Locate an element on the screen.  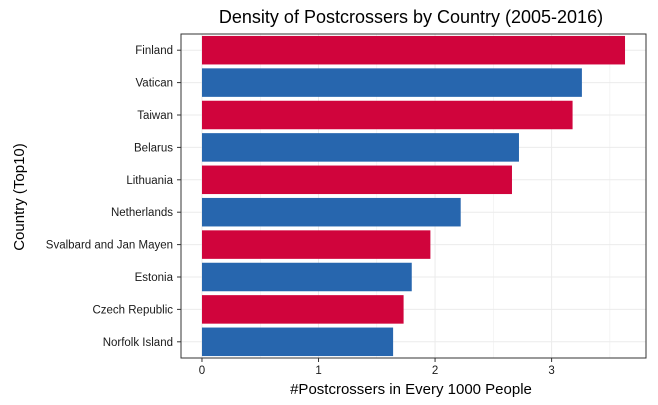
x-tick-label: 0 is located at coordinates (202, 371).